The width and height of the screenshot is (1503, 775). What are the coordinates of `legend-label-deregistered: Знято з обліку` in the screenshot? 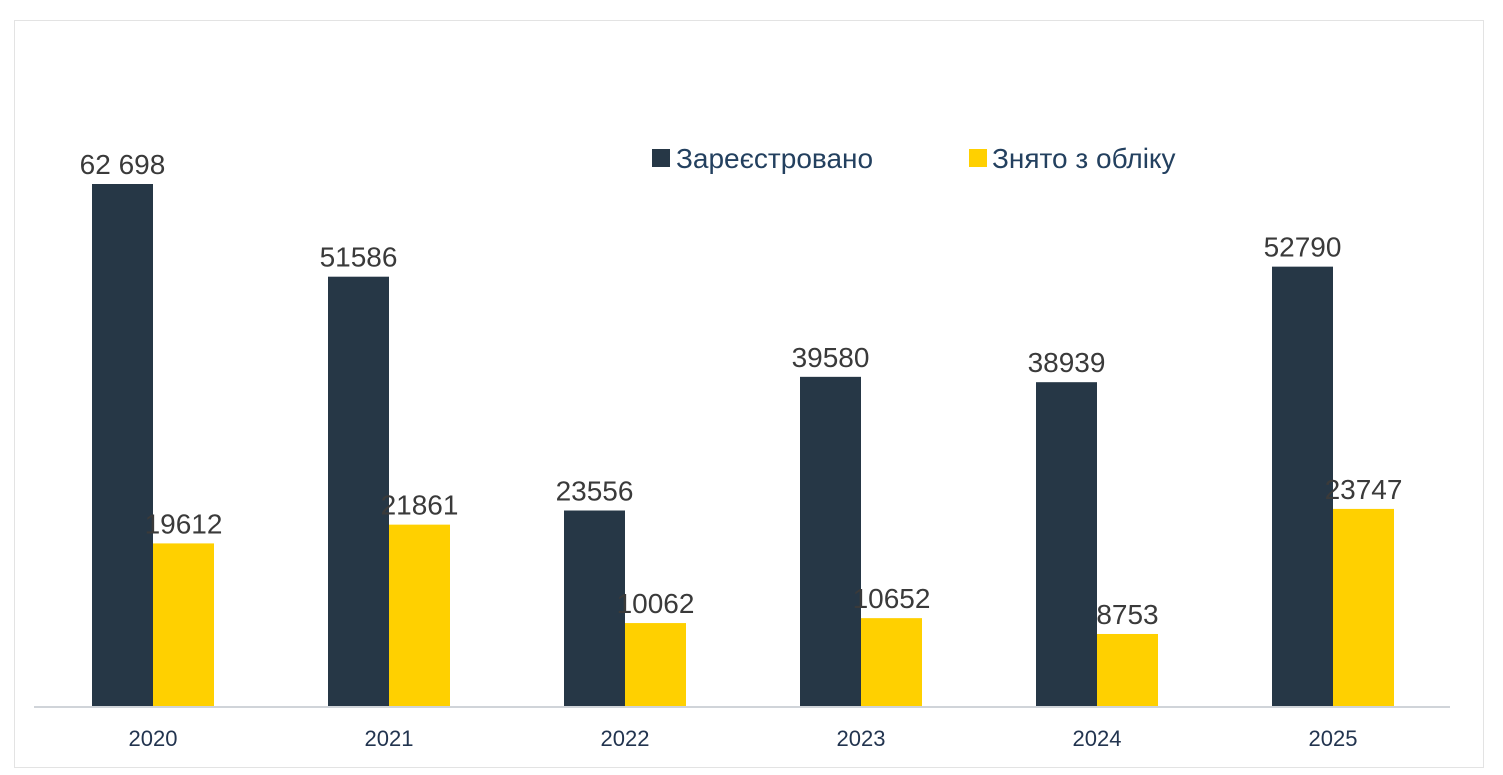 It's located at (1084, 158).